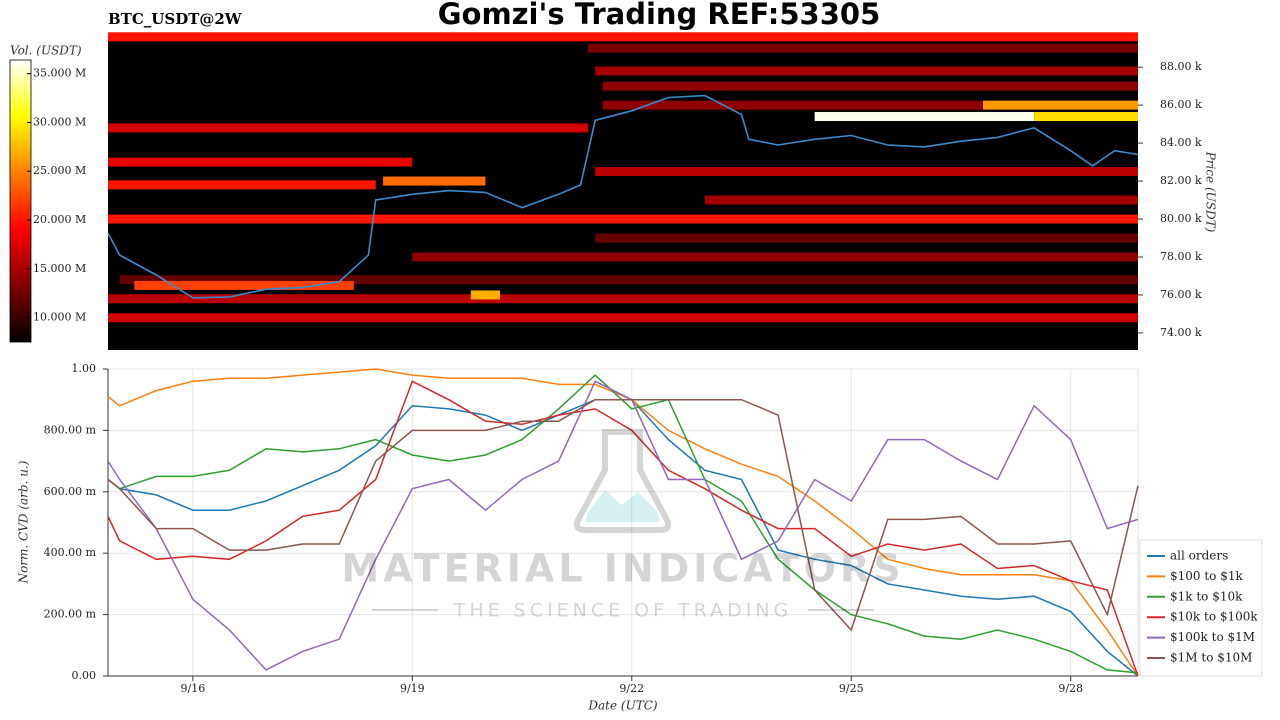 The width and height of the screenshot is (1280, 720). What do you see at coordinates (1181, 142) in the screenshot?
I see `y-tick-label: 84.00 k` at bounding box center [1181, 142].